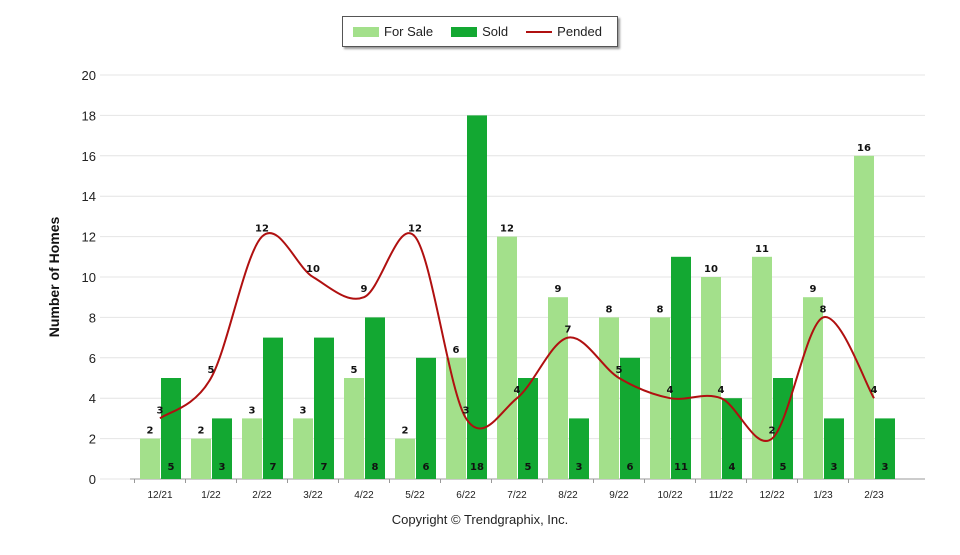 Image resolution: width=960 pixels, height=555 pixels. Describe the element at coordinates (711, 269) in the screenshot. I see `label-for-sale: 10` at that location.